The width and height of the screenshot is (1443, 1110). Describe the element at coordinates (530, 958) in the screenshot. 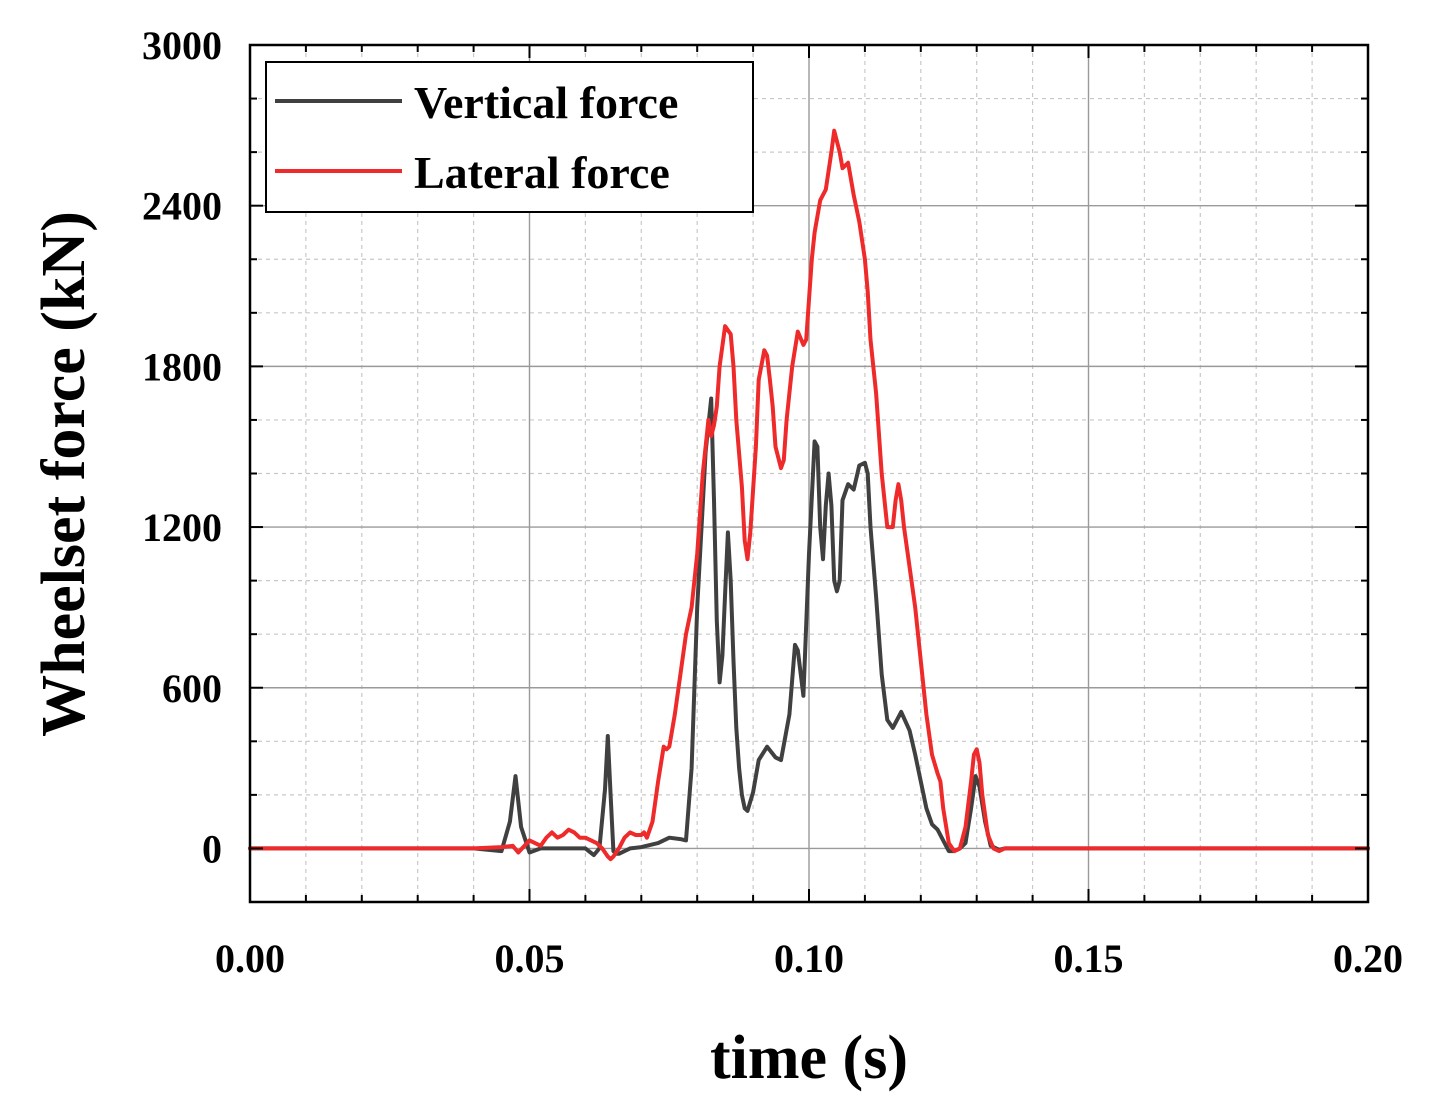

I see `x-tick-label: 0.05` at that location.